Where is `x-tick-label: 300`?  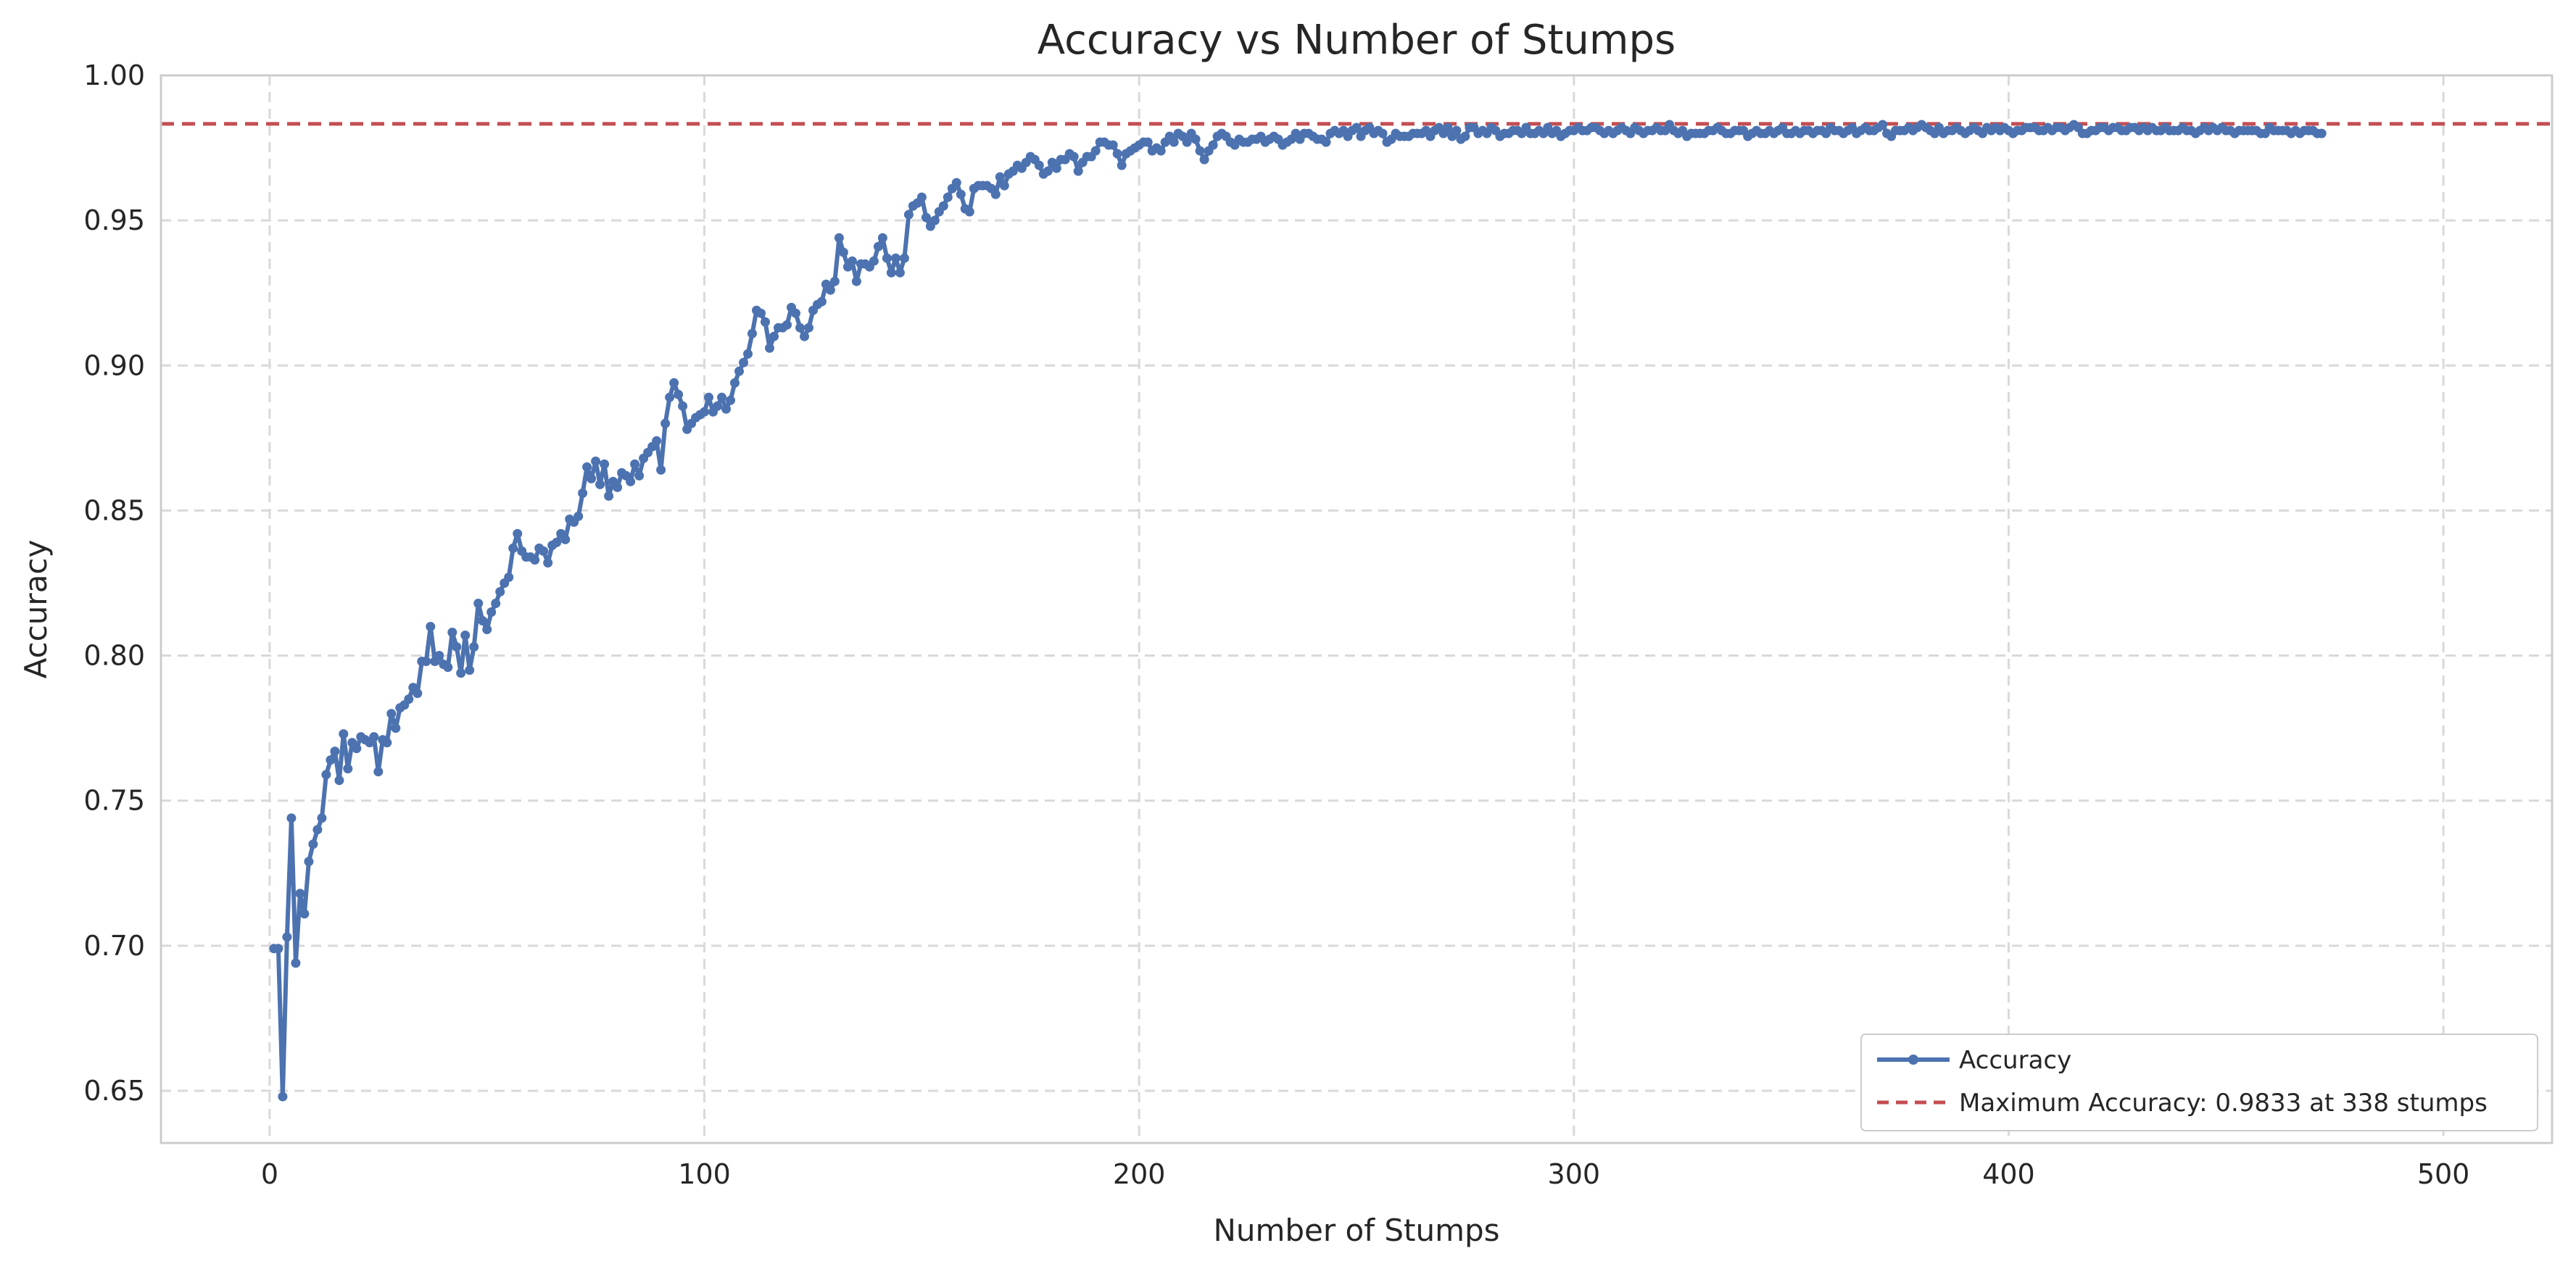
x-tick-label: 300 is located at coordinates (1574, 1174).